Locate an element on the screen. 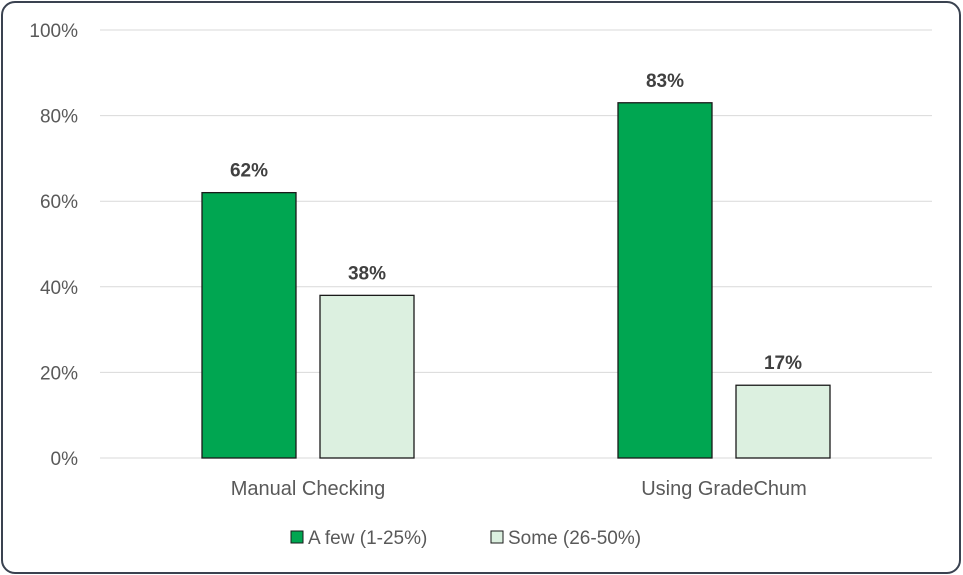 Image resolution: width=963 pixels, height=575 pixels. legend-label: A few (1-25%) is located at coordinates (367, 538).